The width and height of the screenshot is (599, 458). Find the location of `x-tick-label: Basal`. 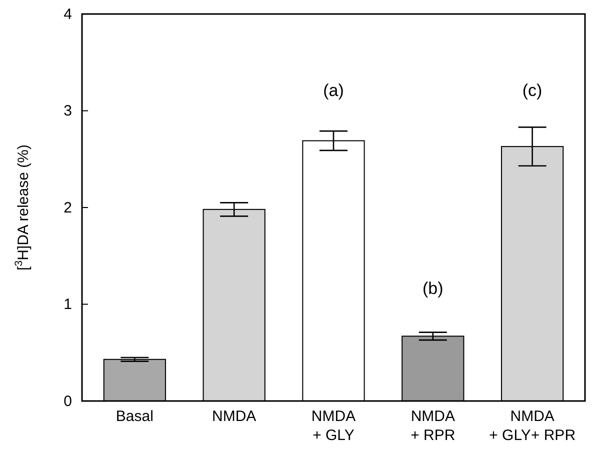

x-tick-label: Basal is located at coordinates (135, 416).